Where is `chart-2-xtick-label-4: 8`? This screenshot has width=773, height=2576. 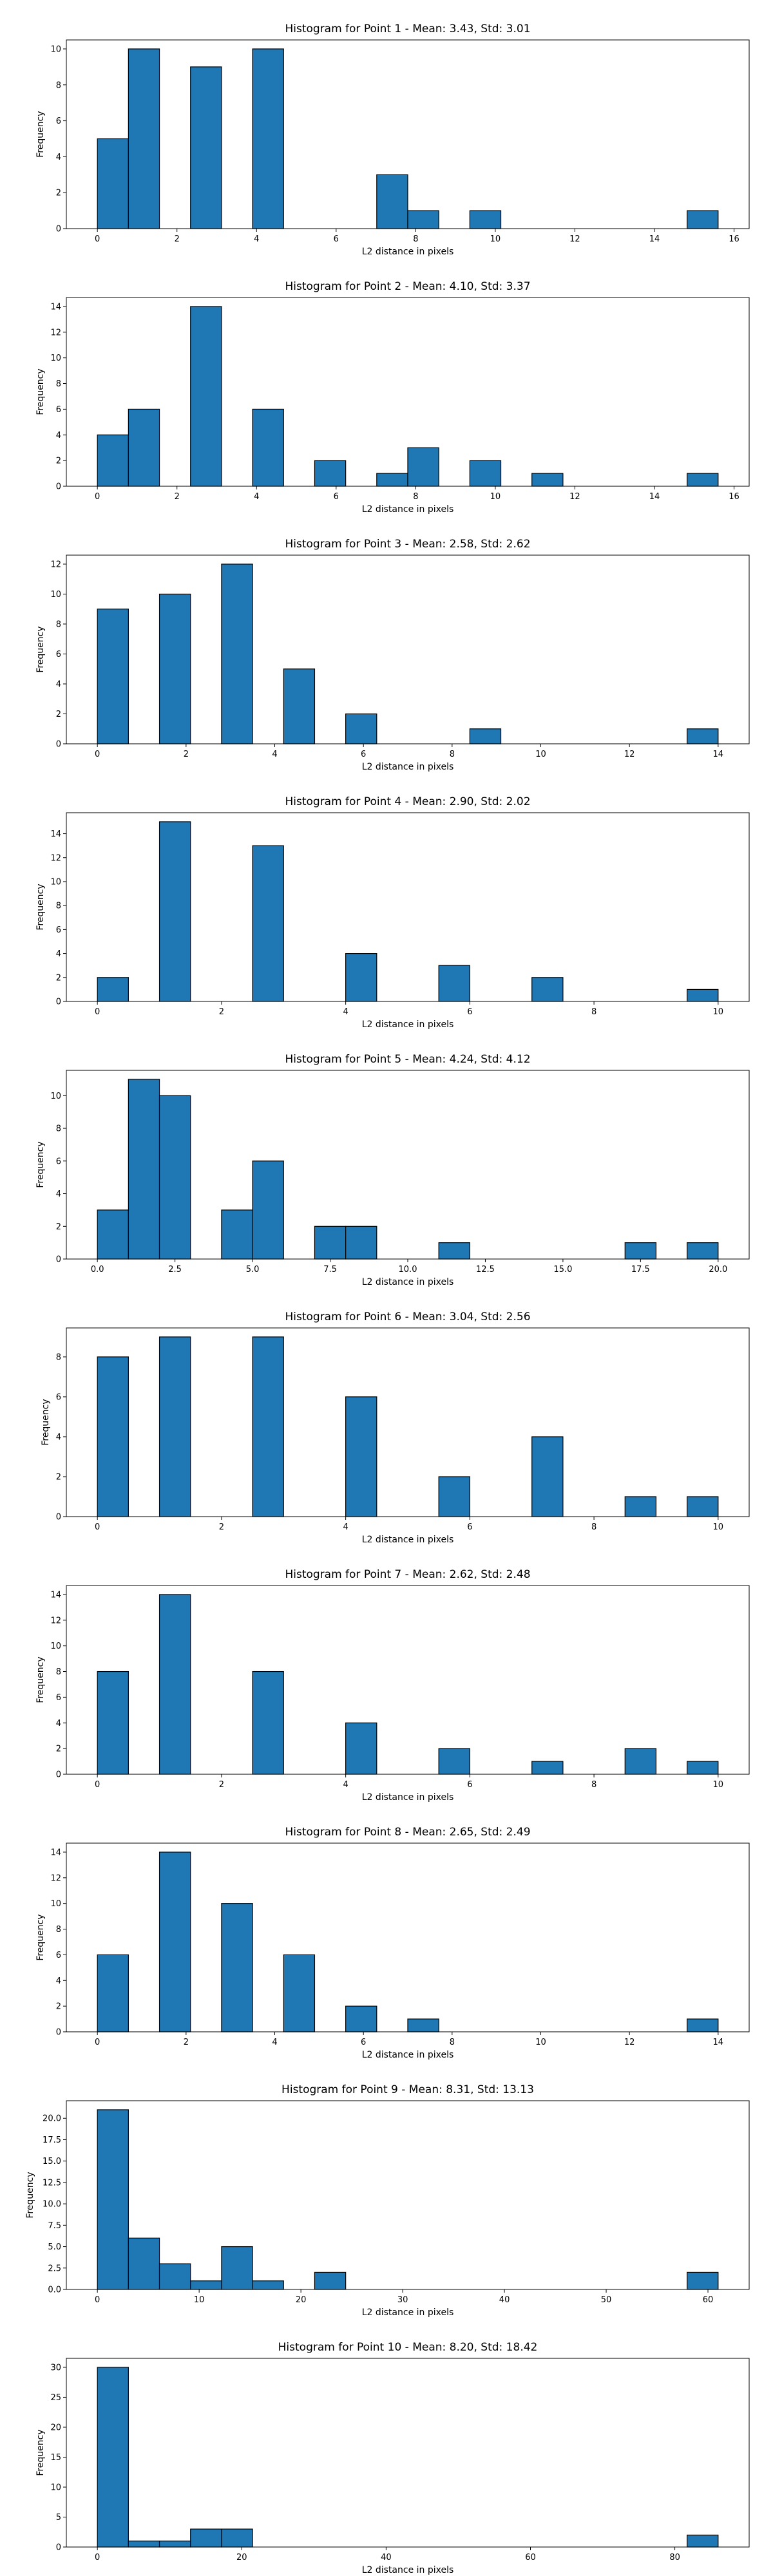
chart-2-xtick-label-4: 8 is located at coordinates (415, 497).